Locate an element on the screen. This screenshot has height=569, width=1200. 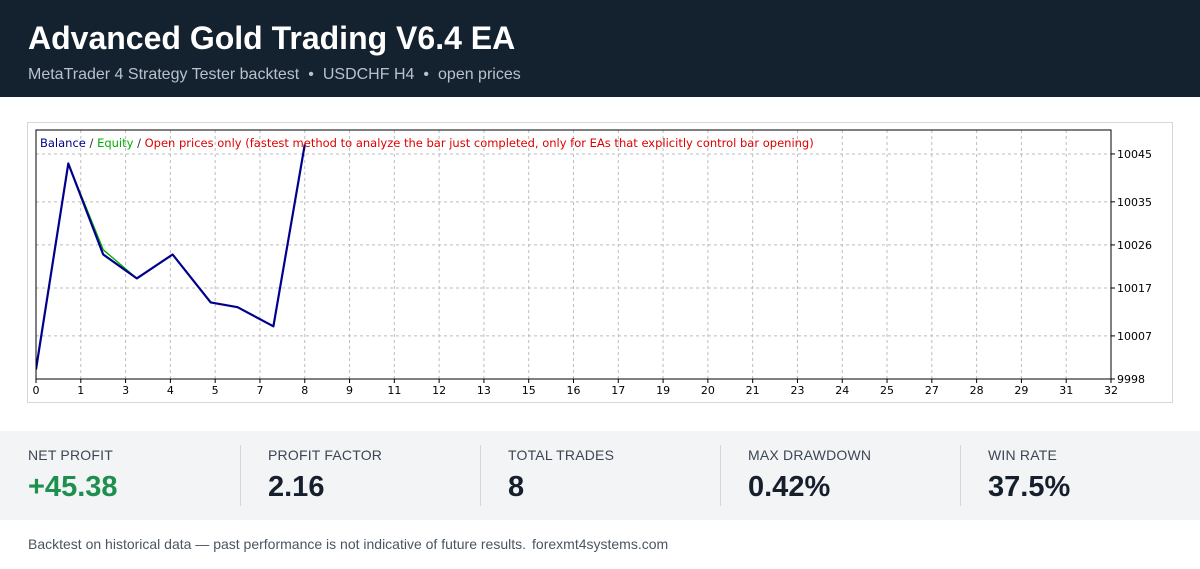
stat-label-net-profit: NET PROFIT is located at coordinates (70, 455).